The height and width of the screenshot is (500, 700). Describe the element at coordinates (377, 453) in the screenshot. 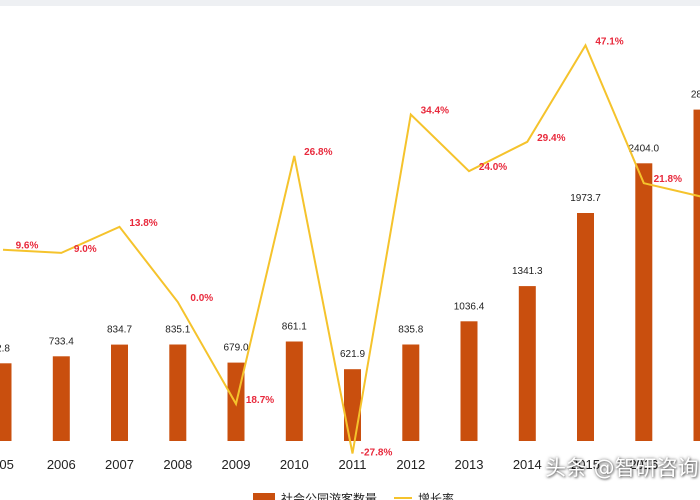

I see `growth-rate-label: -27.8%` at that location.